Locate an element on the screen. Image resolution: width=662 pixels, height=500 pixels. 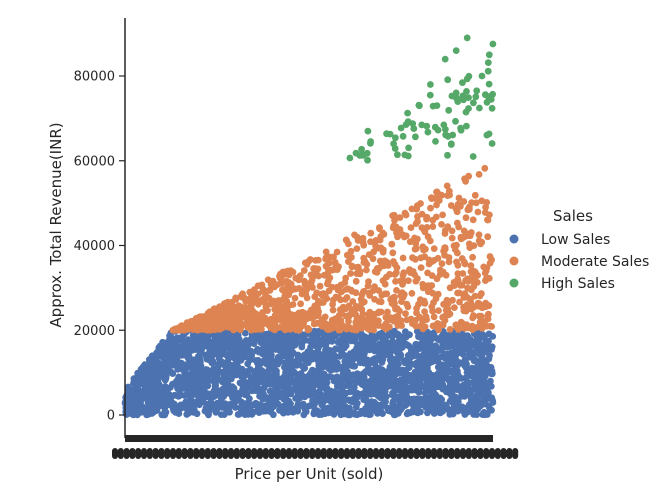
legend-label-high-sales: High Sales is located at coordinates (578, 284).